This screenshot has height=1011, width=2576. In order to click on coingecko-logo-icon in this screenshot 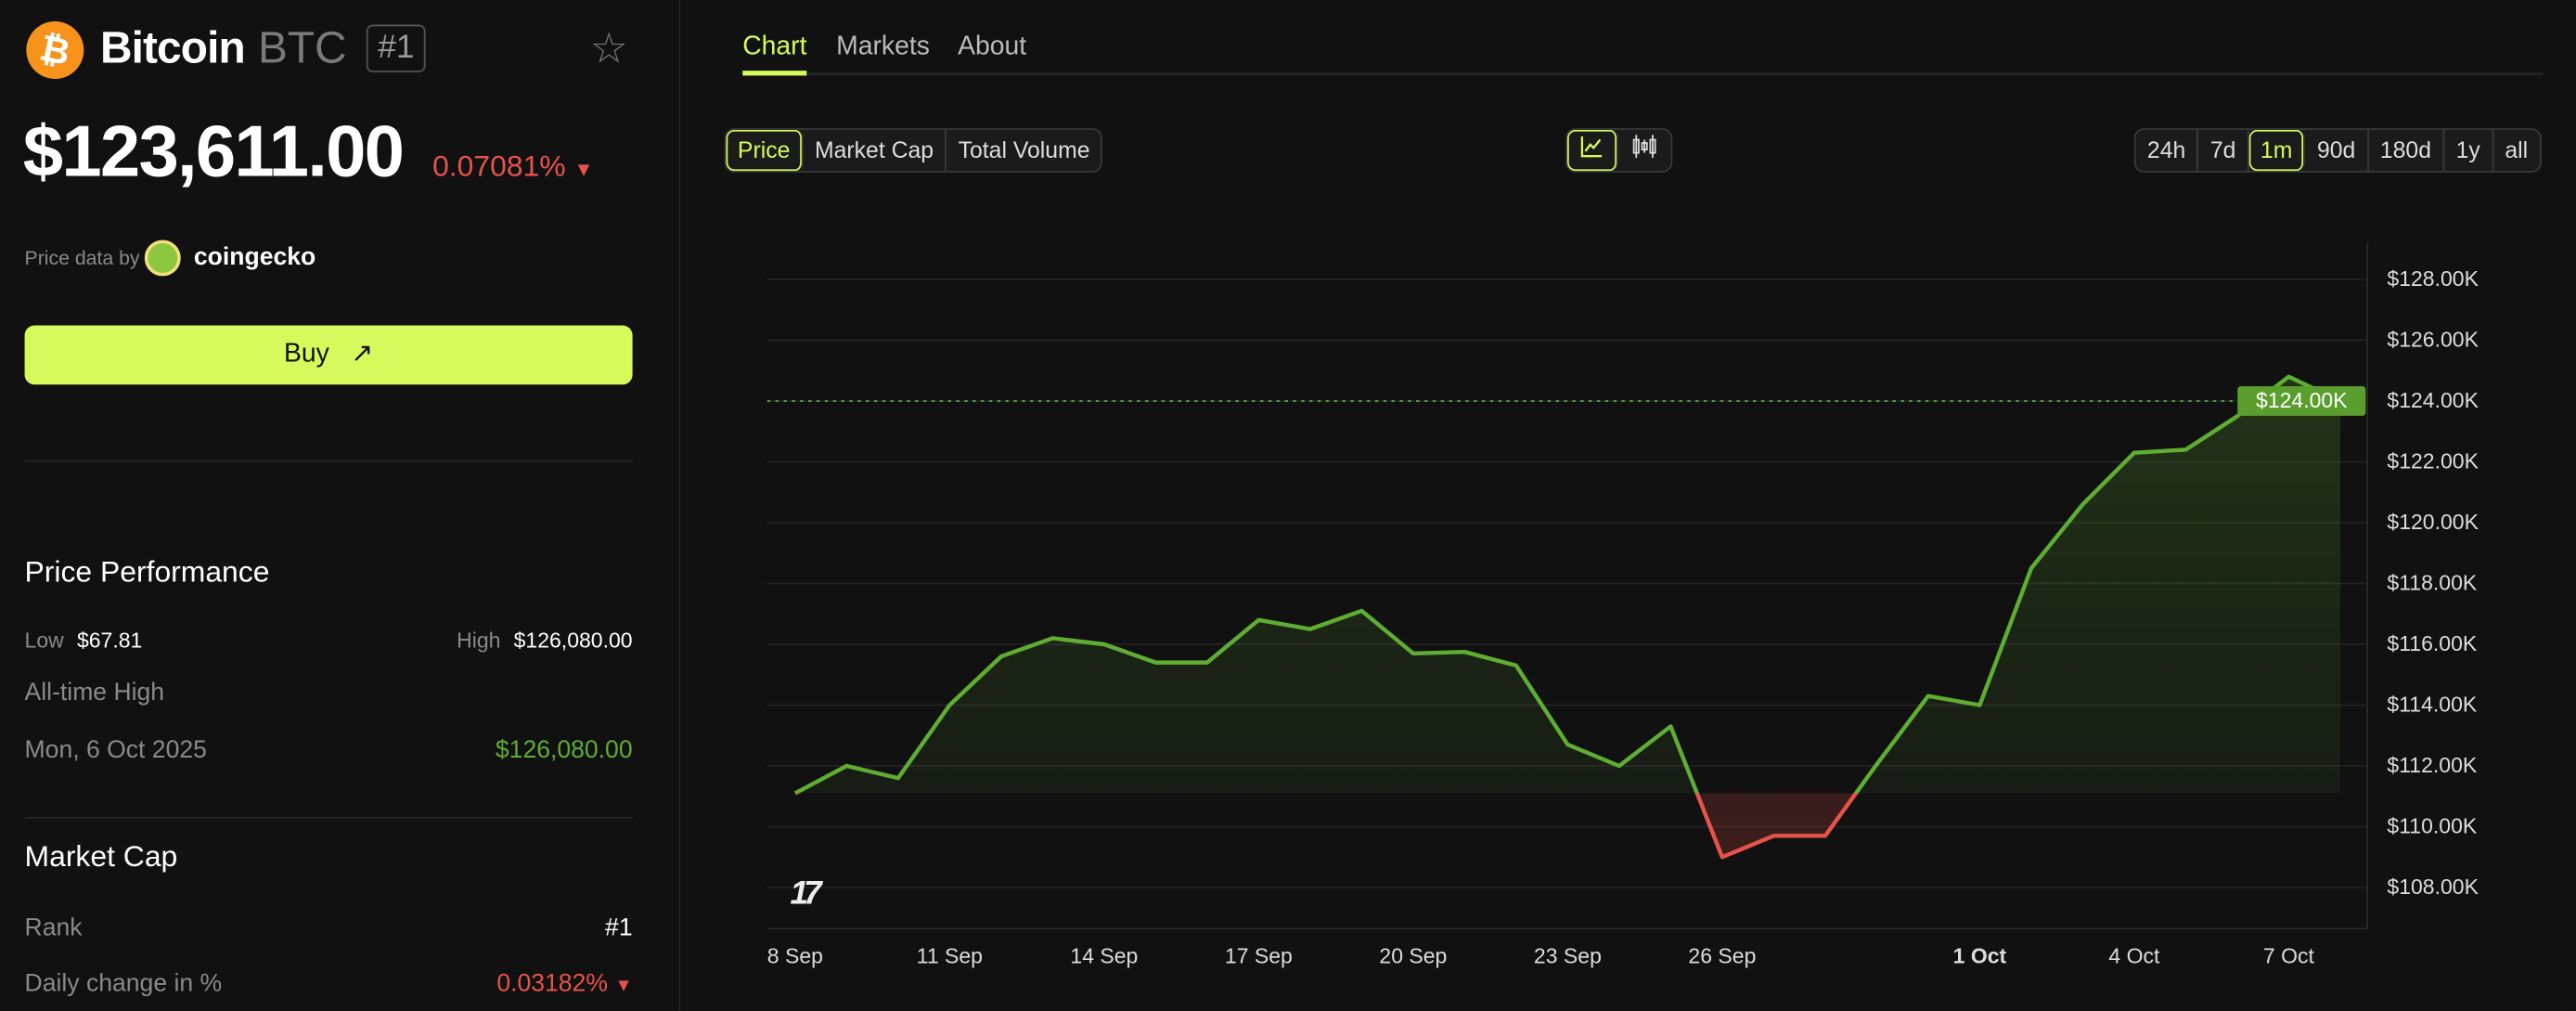, I will do `click(163, 258)`.